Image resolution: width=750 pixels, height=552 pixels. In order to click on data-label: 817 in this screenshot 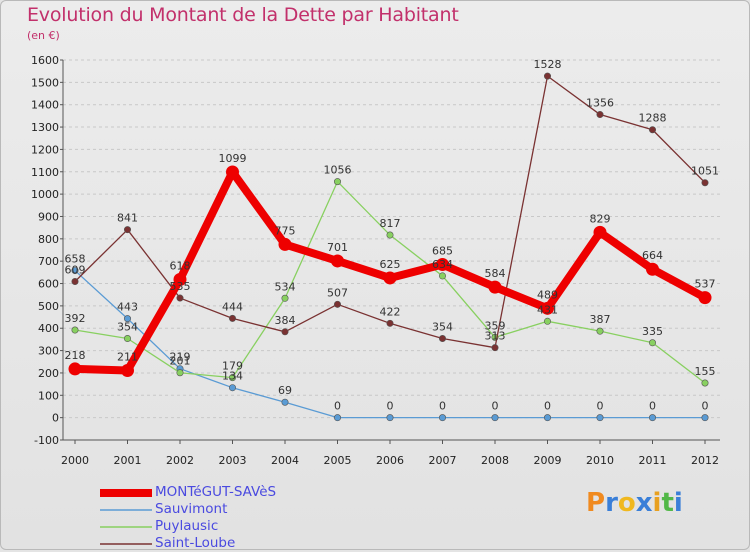, I will do `click(390, 223)`.